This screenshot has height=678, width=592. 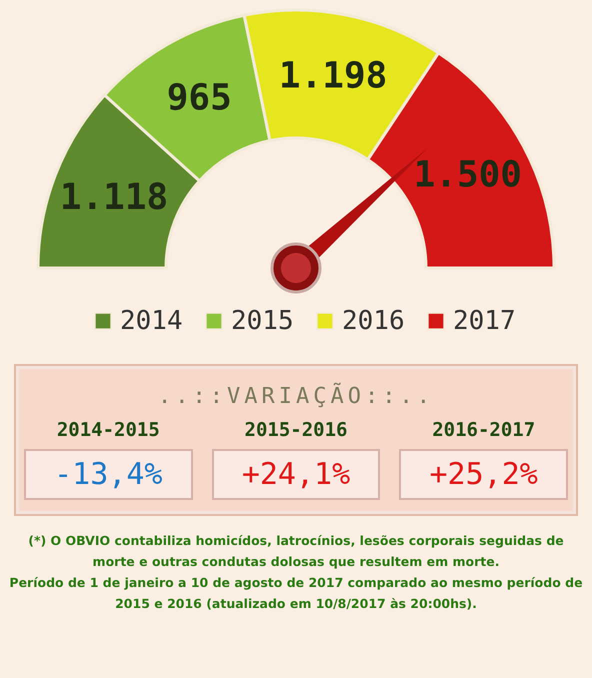 I want to click on text: ..::VARIAÇÃO::.., so click(x=296, y=396).